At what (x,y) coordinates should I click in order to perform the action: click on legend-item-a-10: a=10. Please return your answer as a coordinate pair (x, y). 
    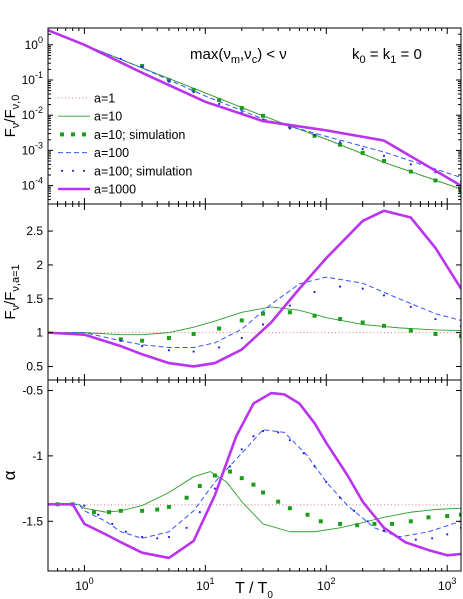
    Looking at the image, I should click on (90, 117).